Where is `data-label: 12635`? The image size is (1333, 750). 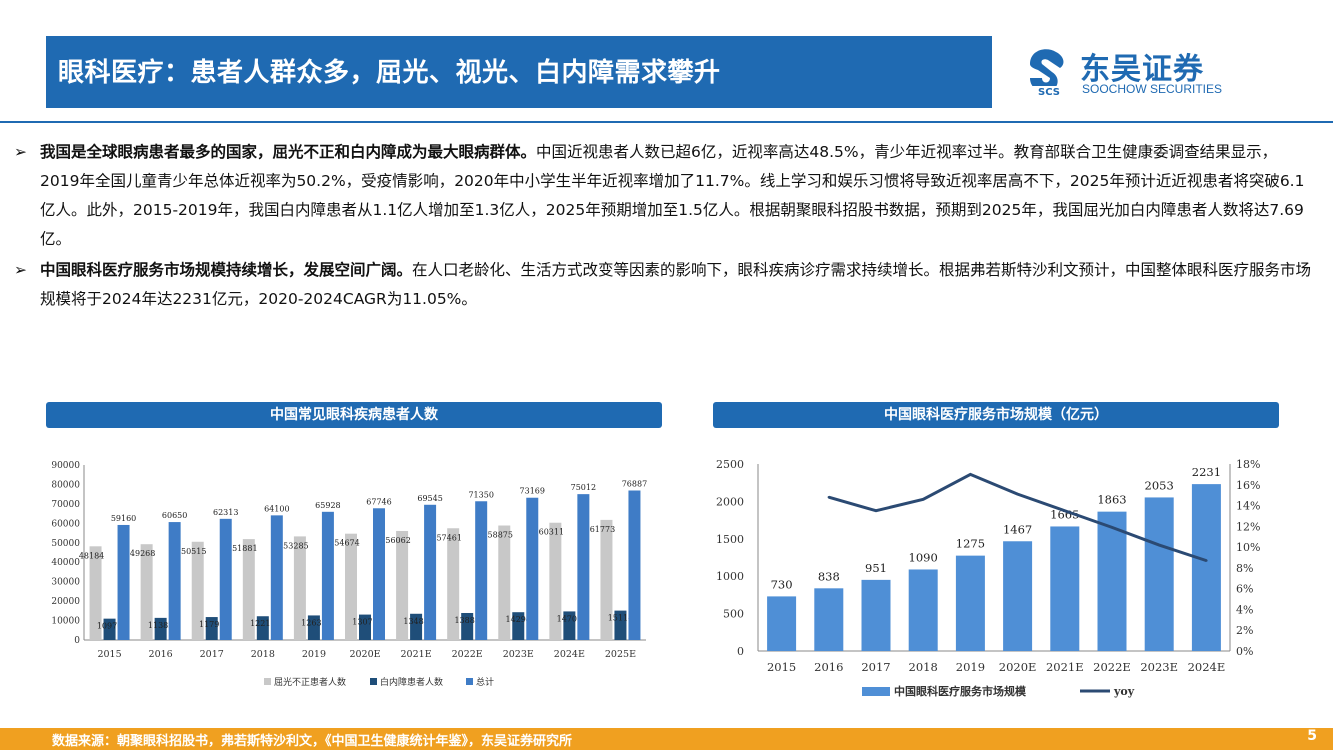 data-label: 12635 is located at coordinates (313, 622).